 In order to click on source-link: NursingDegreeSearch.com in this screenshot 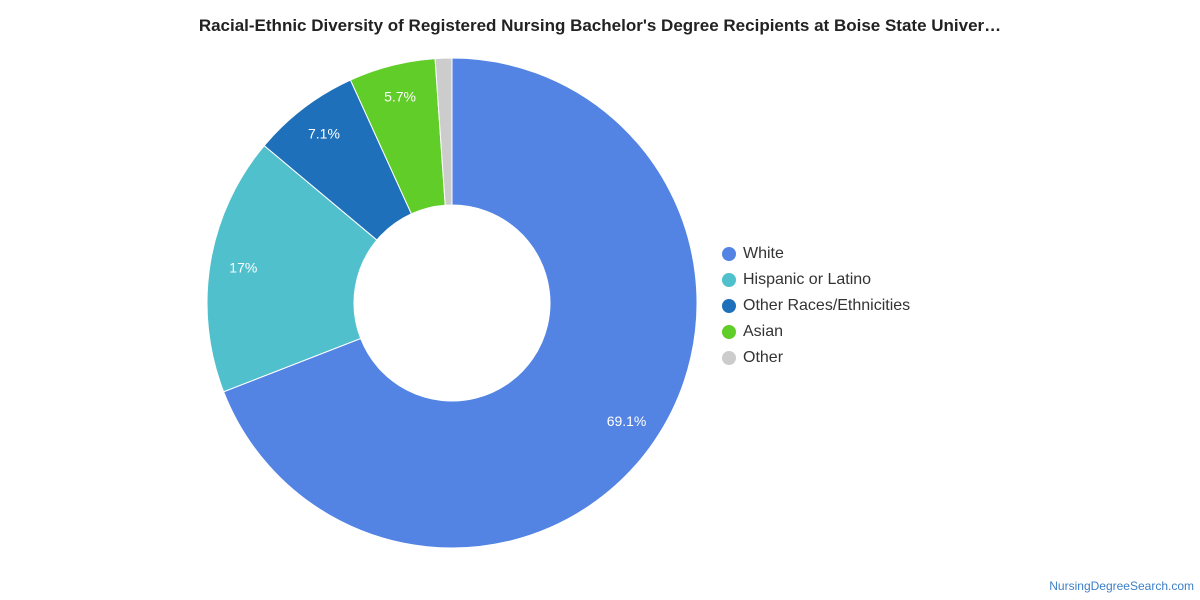, I will do `click(1121, 586)`.